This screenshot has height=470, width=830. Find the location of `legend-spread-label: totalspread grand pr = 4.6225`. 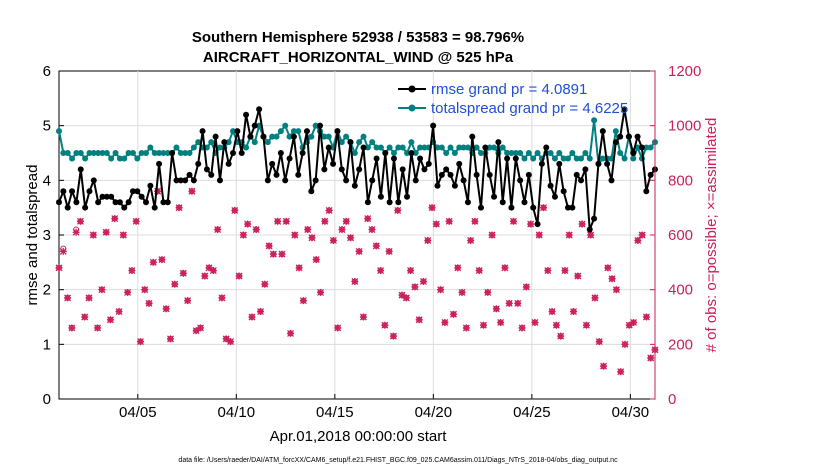

legend-spread-label: totalspread grand pr = 4.6225 is located at coordinates (529, 108).